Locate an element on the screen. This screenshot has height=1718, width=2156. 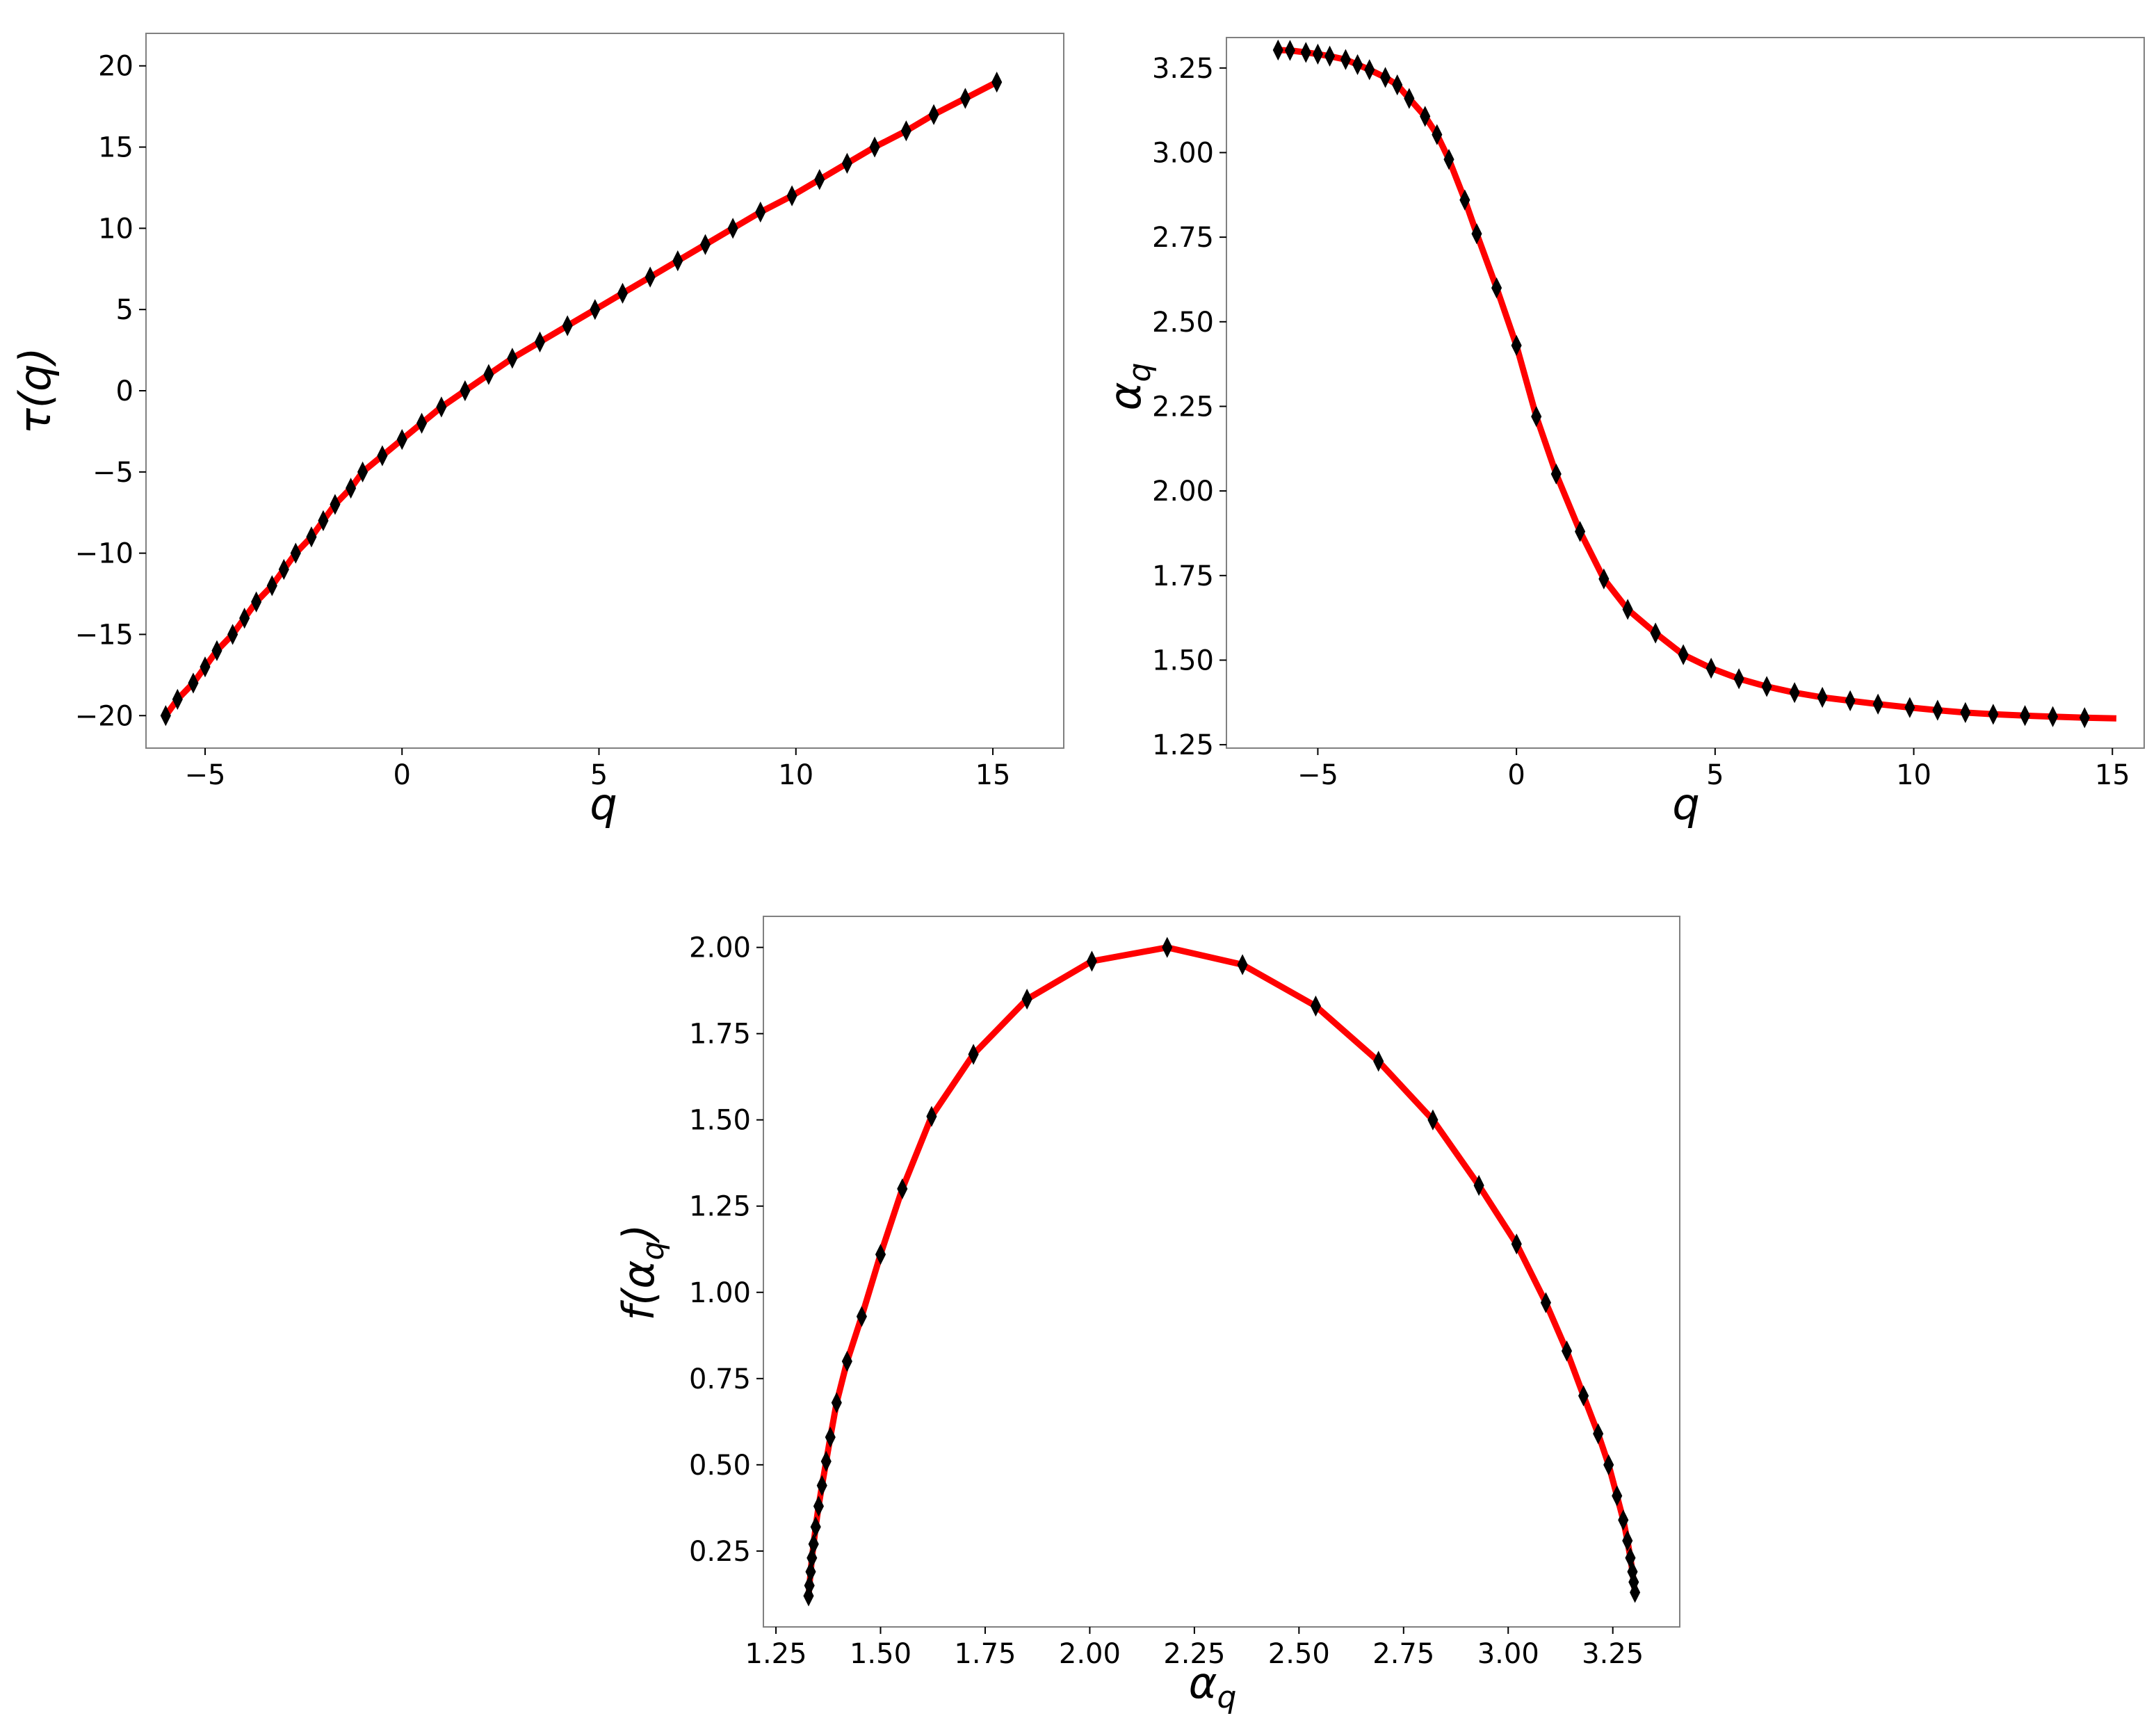
y-tick-label: −15 is located at coordinates (104, 635).